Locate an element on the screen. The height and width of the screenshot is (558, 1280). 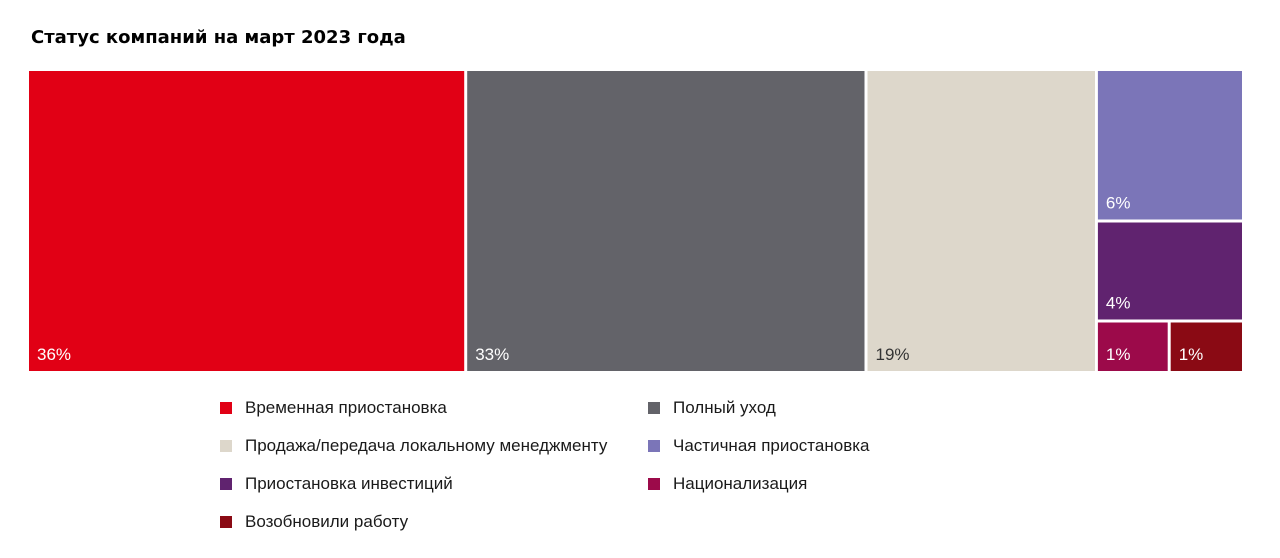
treemap-label-temporary-suspension: 36% is located at coordinates (54, 354).